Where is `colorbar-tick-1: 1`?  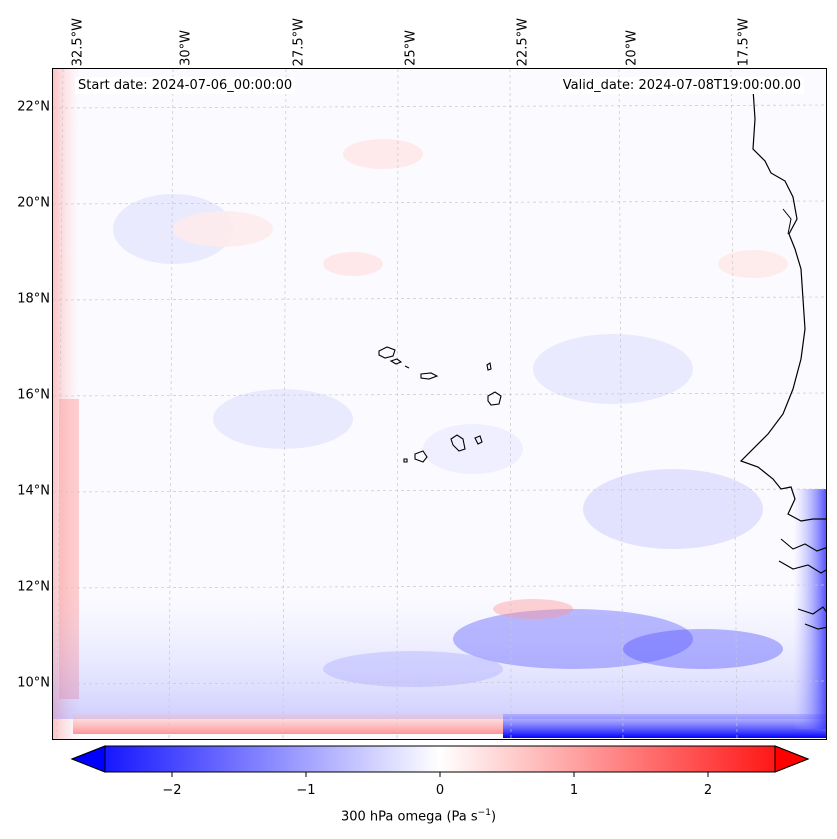 colorbar-tick-1: 1 is located at coordinates (574, 790).